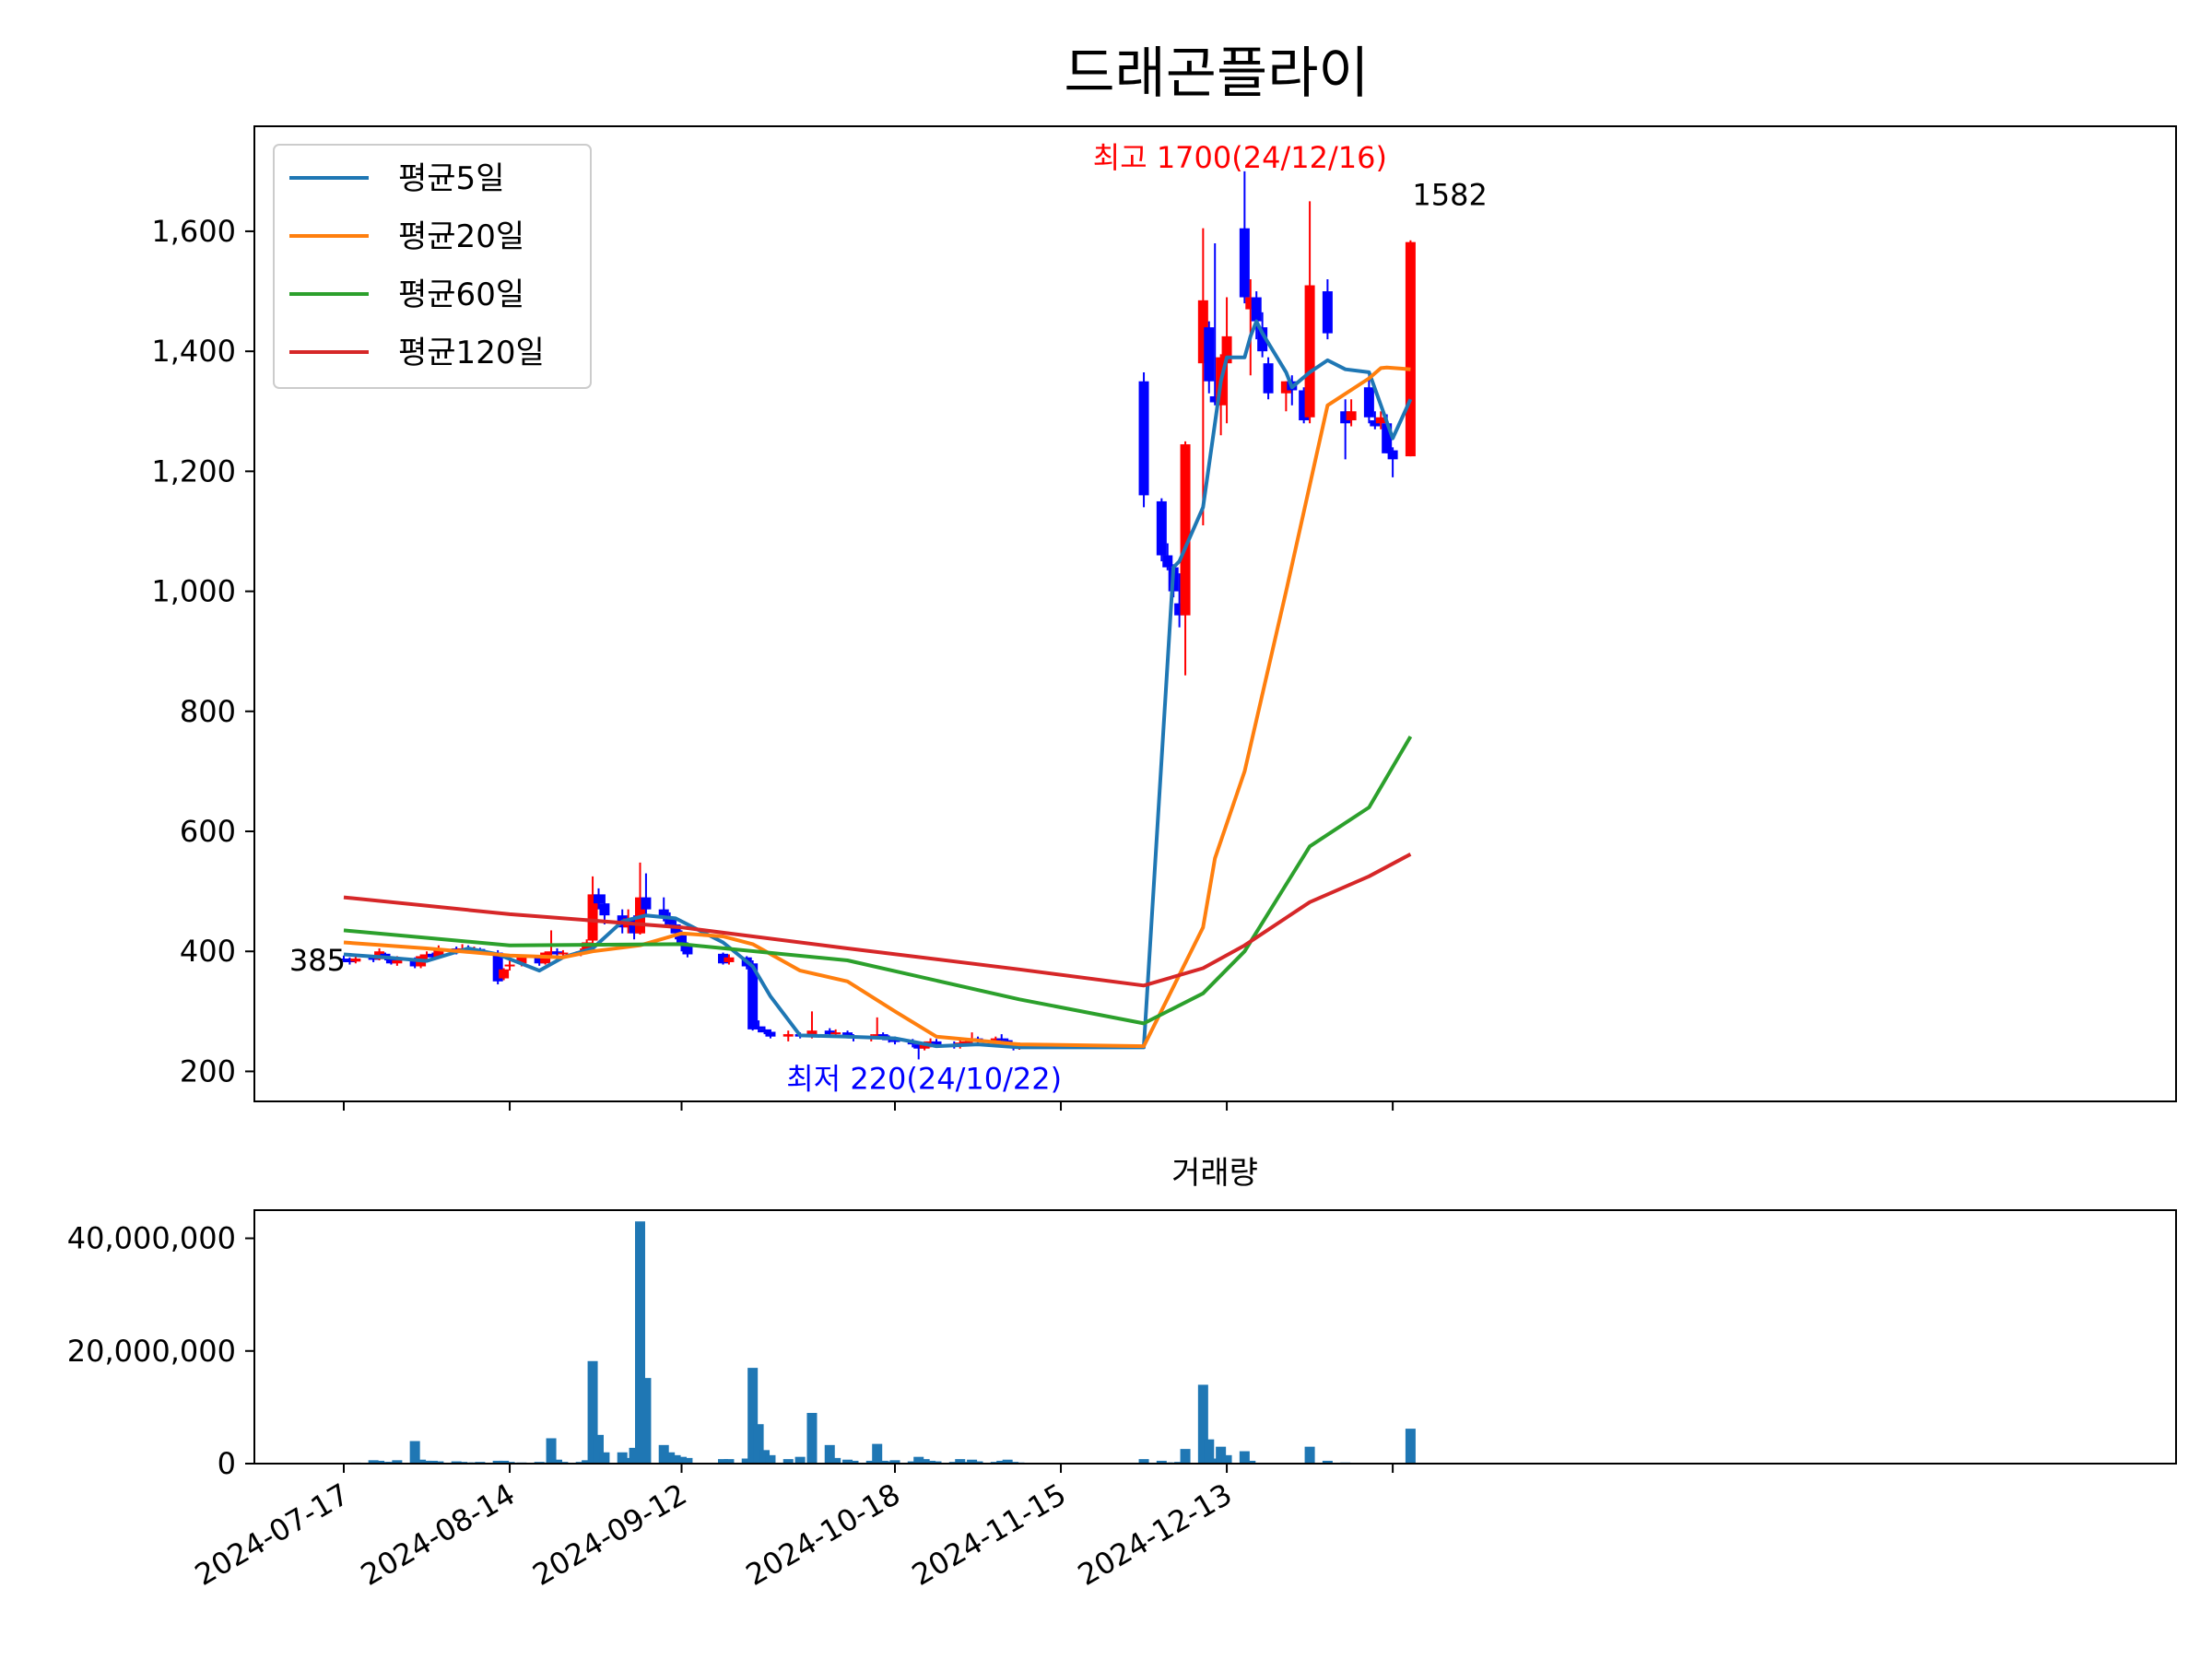  What do you see at coordinates (868, 1106) in the screenshot?
I see `price-x-ticks` at bounding box center [868, 1106].